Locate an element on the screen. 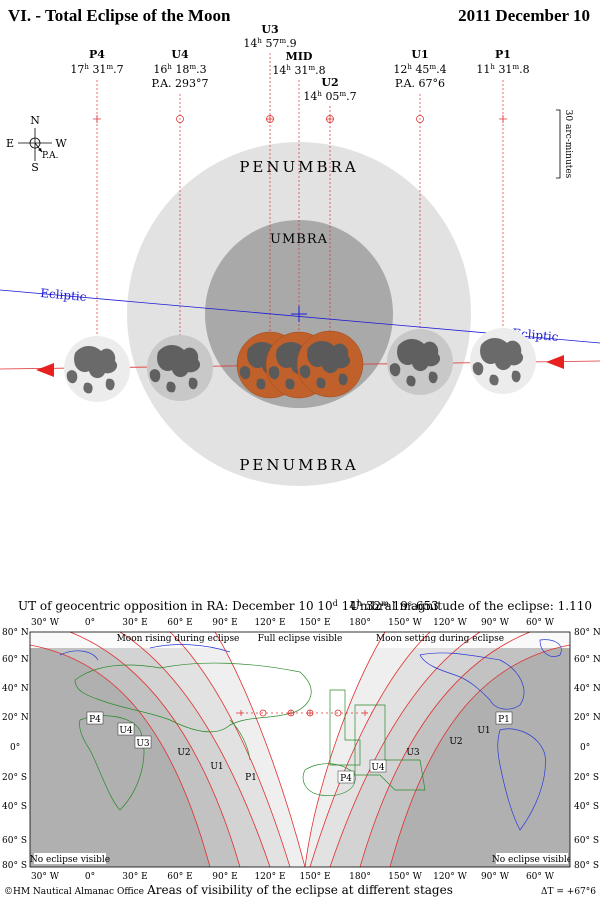 This screenshot has height=899, width=600. eclipse-date: 2011 December 10 is located at coordinates (524, 15).